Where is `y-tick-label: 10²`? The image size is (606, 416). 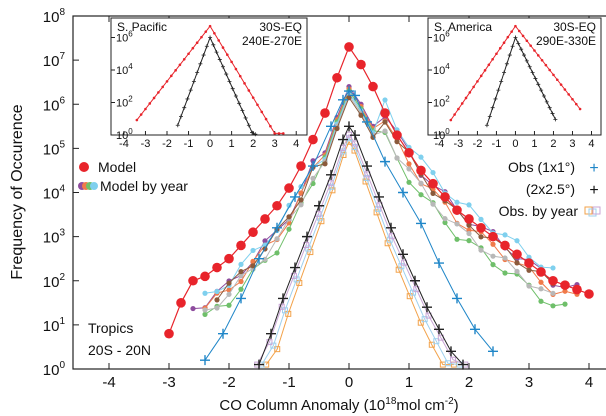 y-tick-label: 10² is located at coordinates (54, 281).